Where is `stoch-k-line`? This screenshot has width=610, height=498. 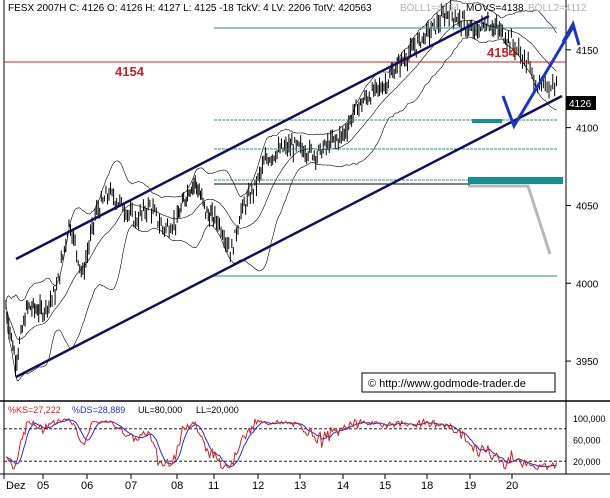
stoch-k-line is located at coordinates (281, 444).